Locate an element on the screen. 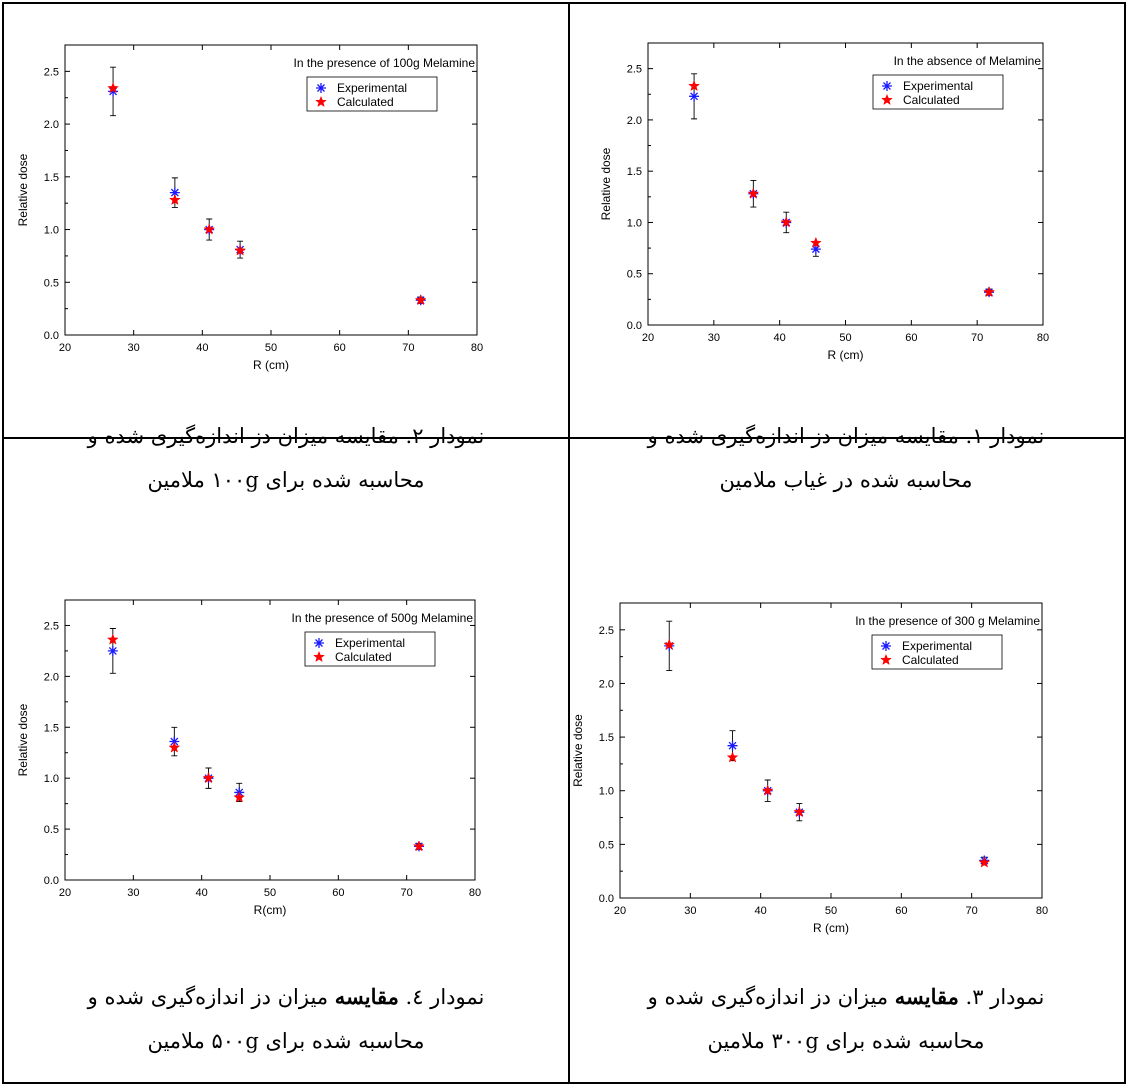 The height and width of the screenshot is (1088, 1130). chart-title: In the absence of Melamine is located at coordinates (968, 61).